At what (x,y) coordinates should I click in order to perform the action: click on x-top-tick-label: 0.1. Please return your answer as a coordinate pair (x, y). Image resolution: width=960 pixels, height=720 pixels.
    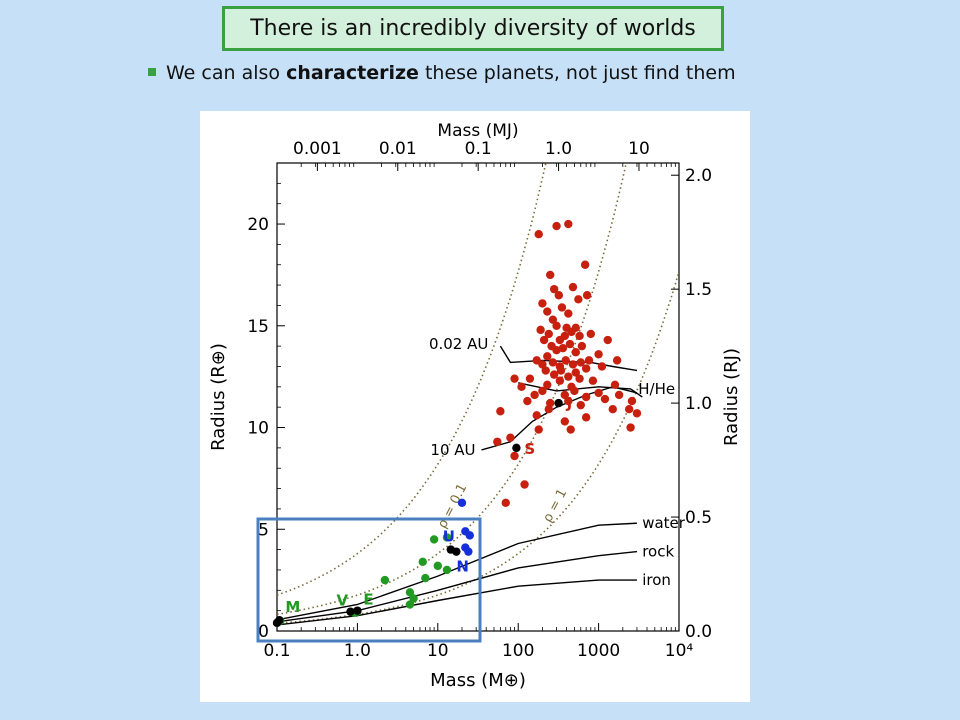
    Looking at the image, I should click on (478, 149).